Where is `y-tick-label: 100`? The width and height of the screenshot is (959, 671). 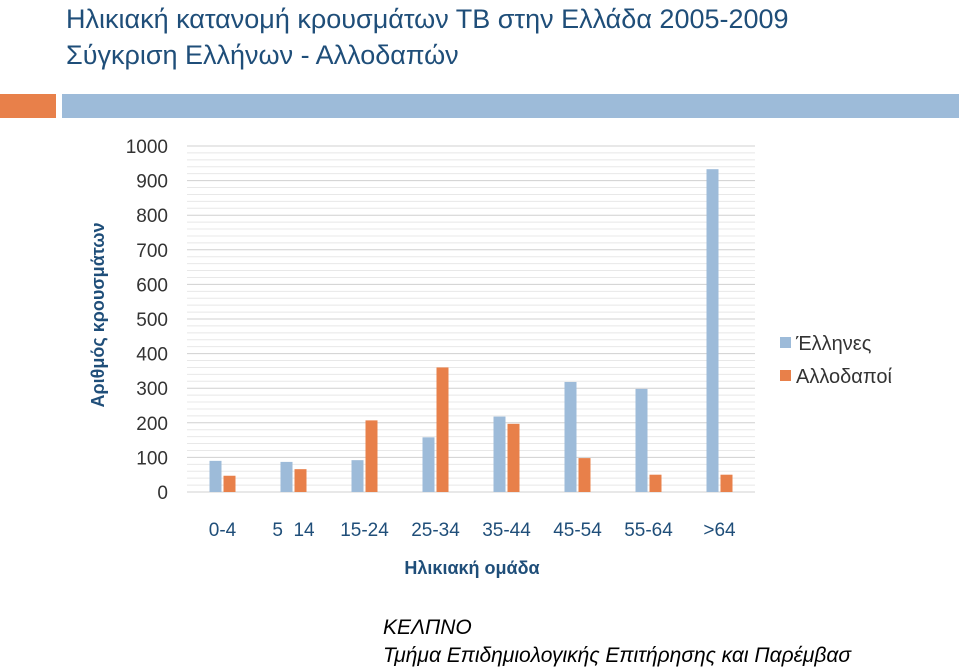
y-tick-label: 100 is located at coordinates (152, 458).